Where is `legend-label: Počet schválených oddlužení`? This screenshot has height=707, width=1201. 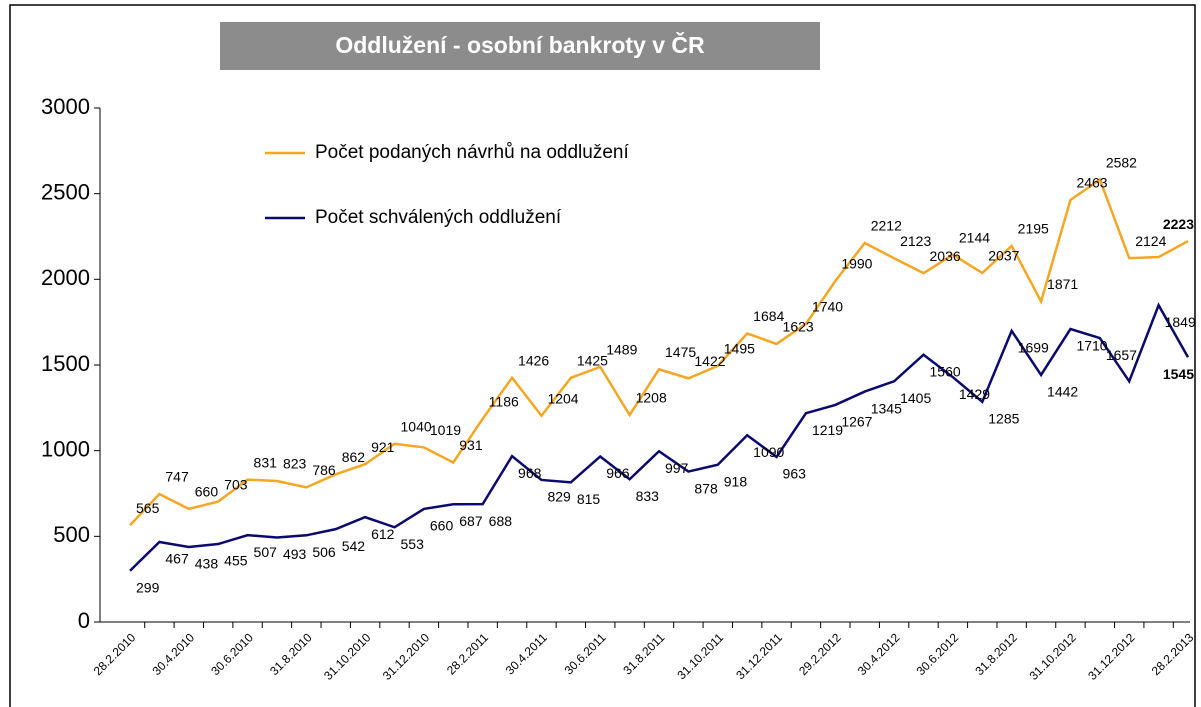
legend-label: Počet schválených oddlužení is located at coordinates (438, 217).